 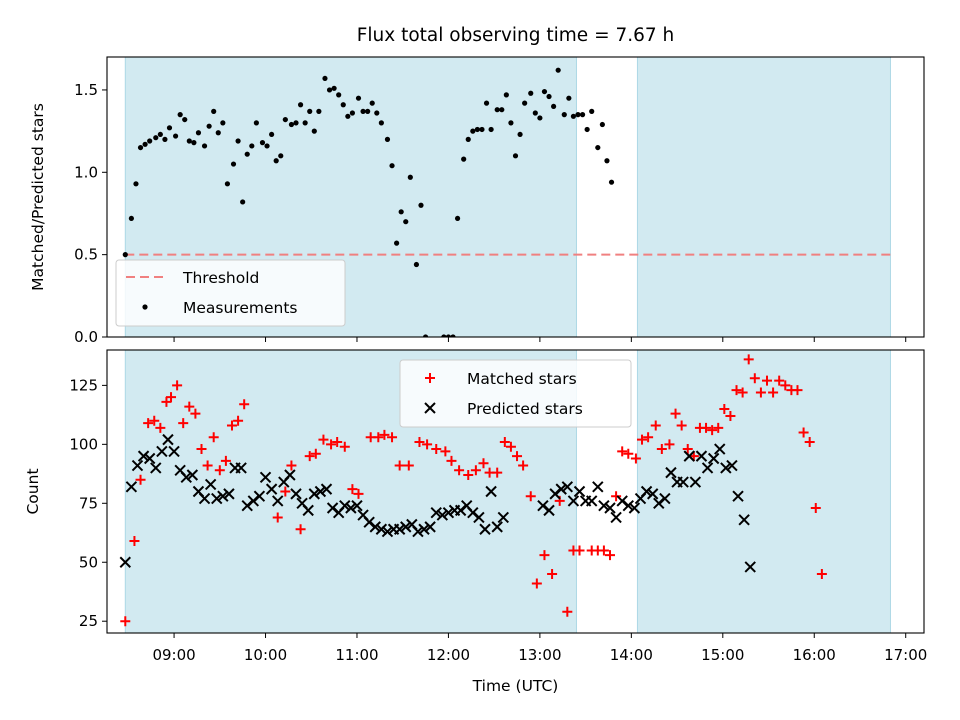 What do you see at coordinates (88, 562) in the screenshot?
I see `y-tick-label: 50` at bounding box center [88, 562].